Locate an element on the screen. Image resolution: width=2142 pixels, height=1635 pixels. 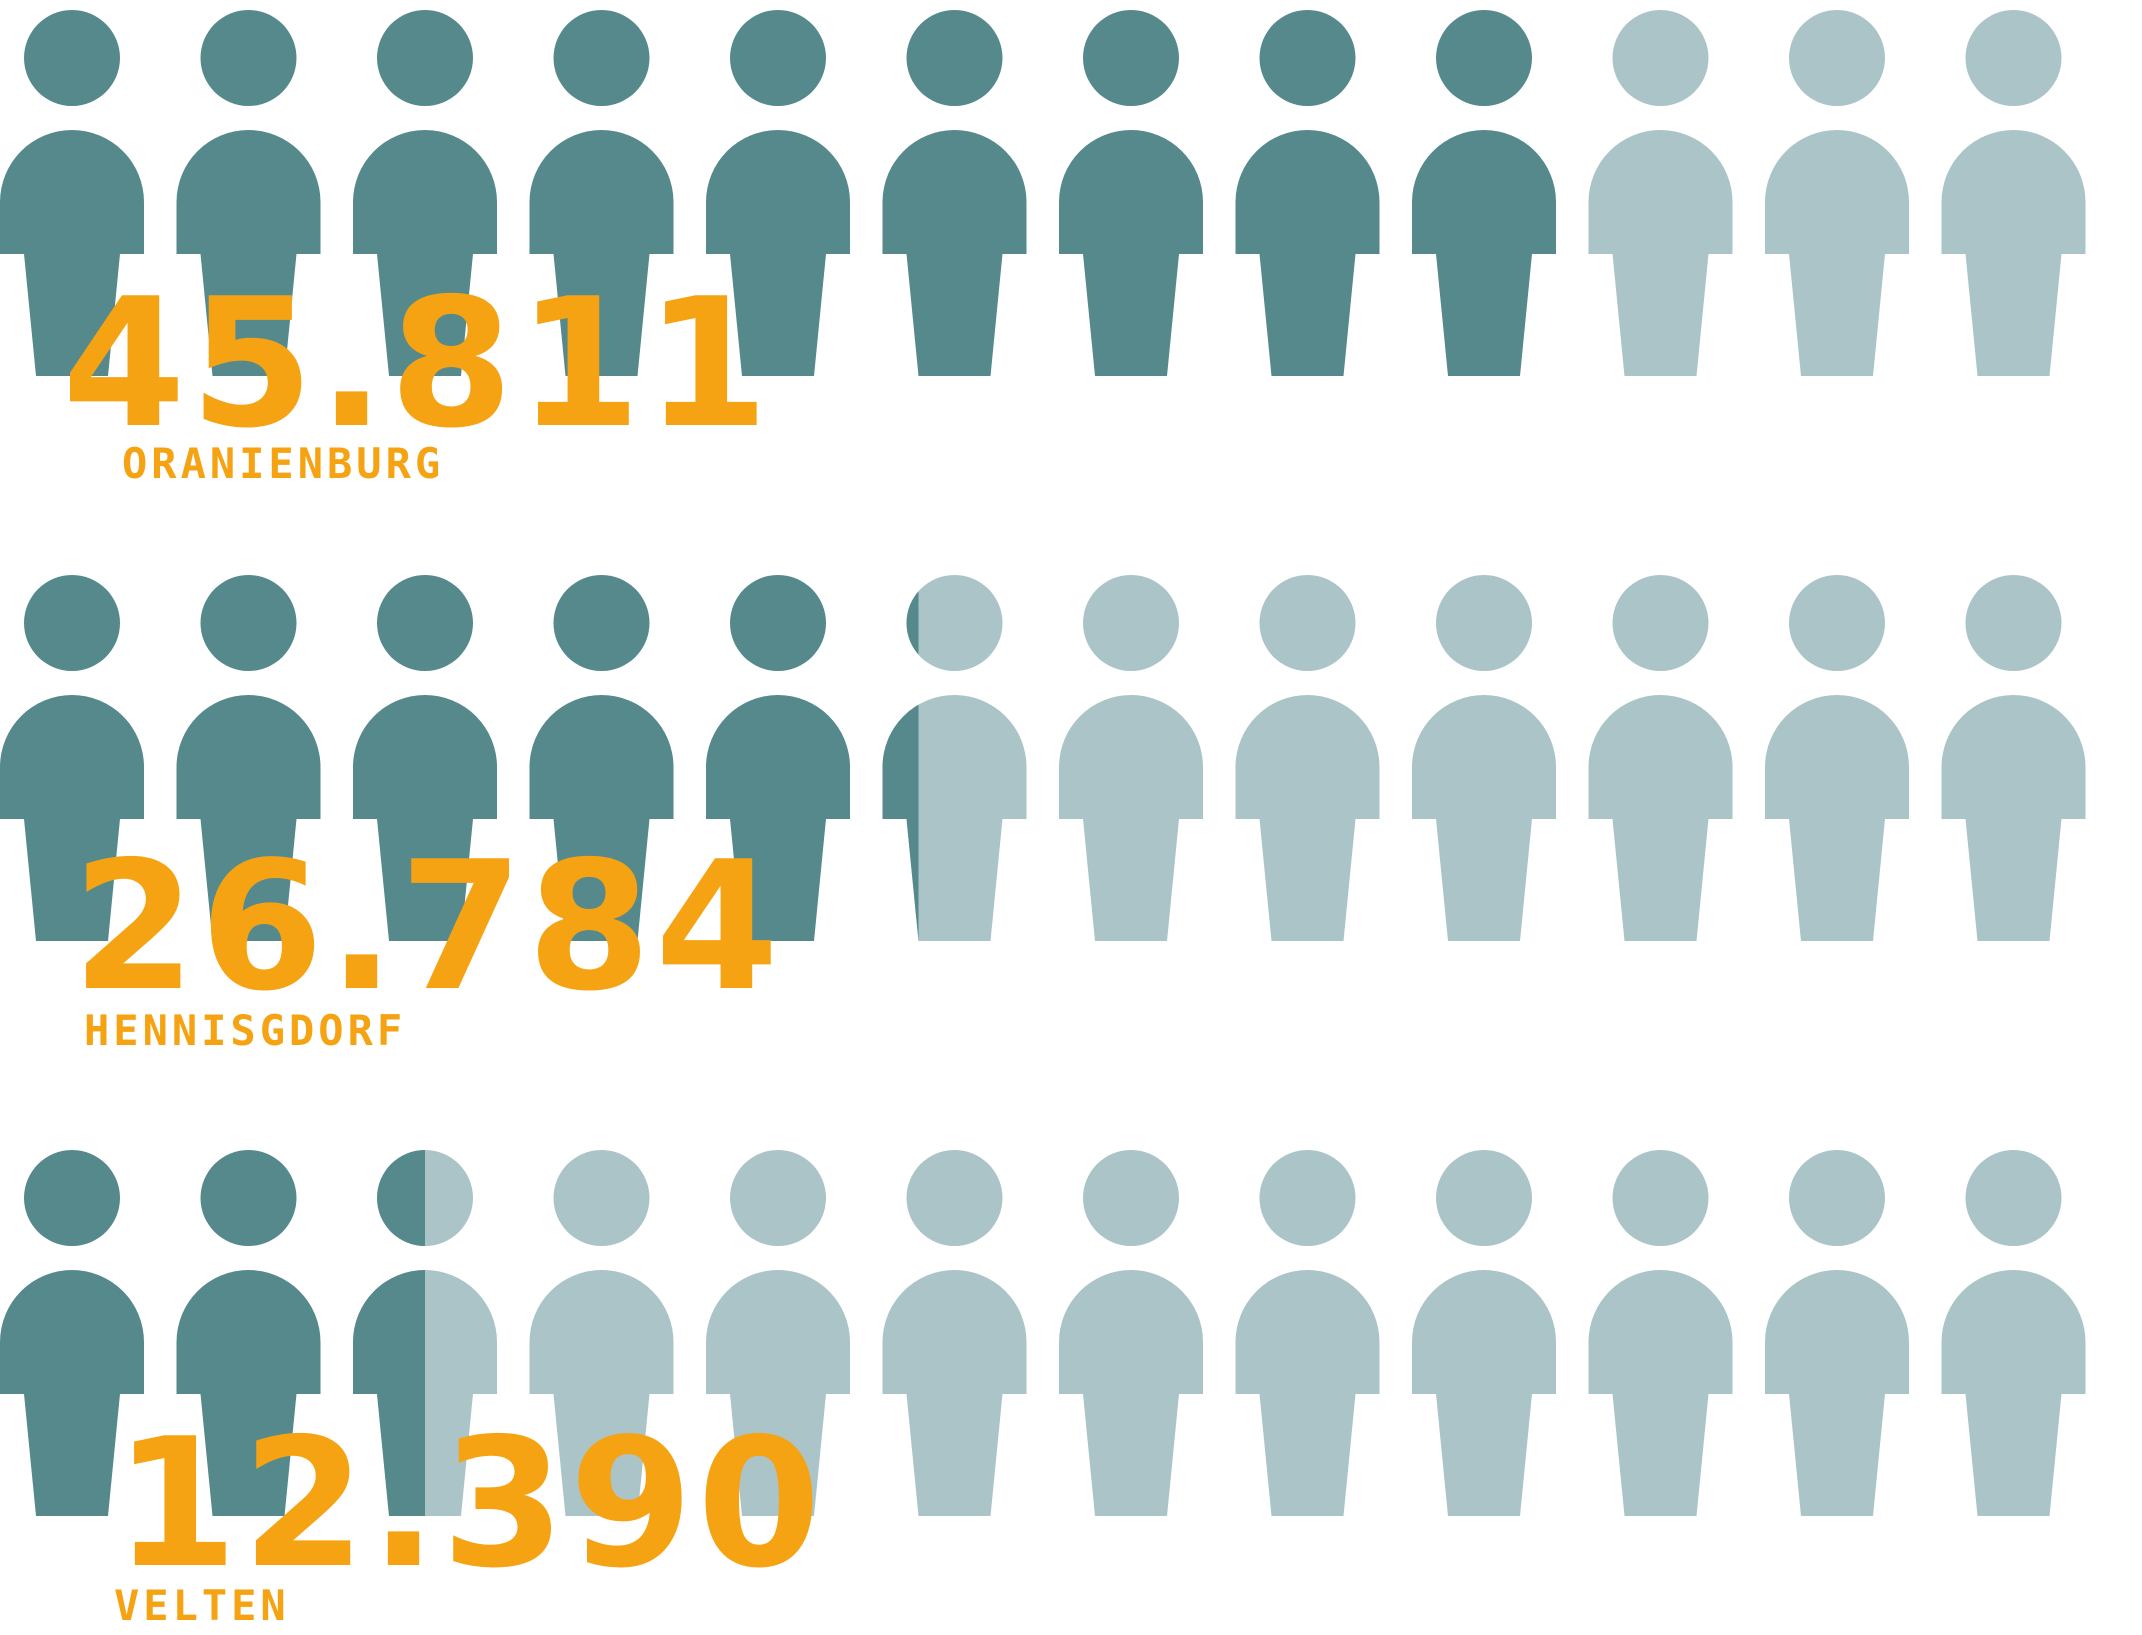
row-oranienburg: 45.811 ORANIENBURG is located at coordinates (417, 374).